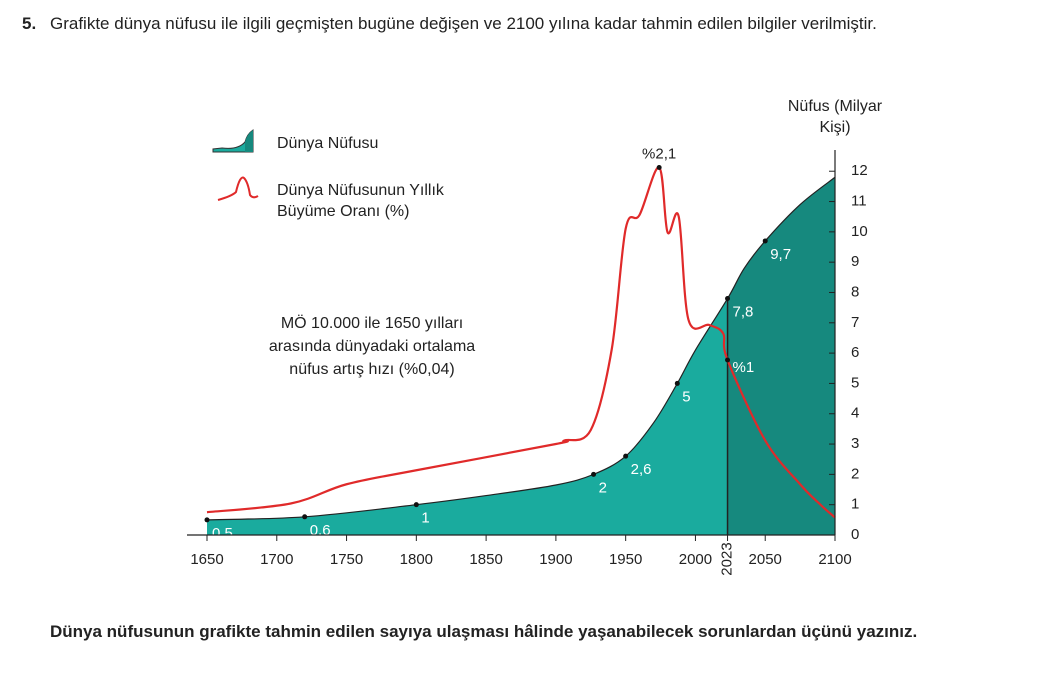 This screenshot has height=691, width=1051. Describe the element at coordinates (855, 322) in the screenshot. I see `y-tick-label: 7` at that location.